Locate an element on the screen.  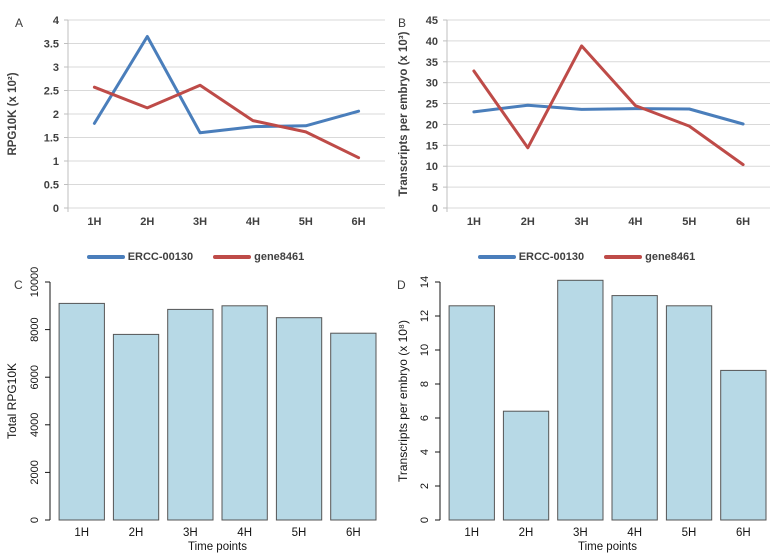
y-tick-label: 14 is located at coordinates (425, 282).